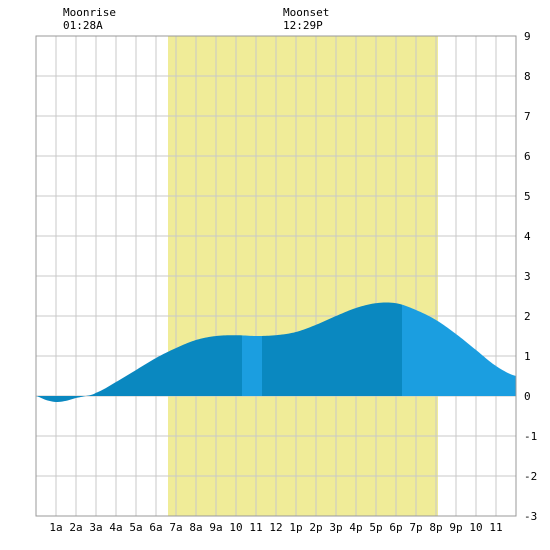 The height and width of the screenshot is (550, 550). I want to click on y-tick-label: 8, so click(527, 76).